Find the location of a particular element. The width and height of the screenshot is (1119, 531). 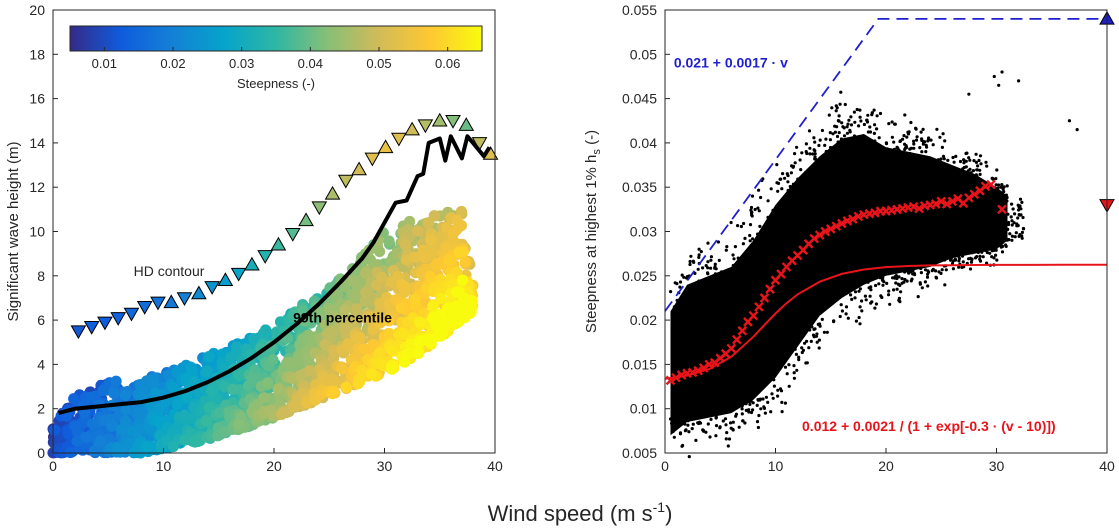

y-tick-label: 2 is located at coordinates (41, 409).